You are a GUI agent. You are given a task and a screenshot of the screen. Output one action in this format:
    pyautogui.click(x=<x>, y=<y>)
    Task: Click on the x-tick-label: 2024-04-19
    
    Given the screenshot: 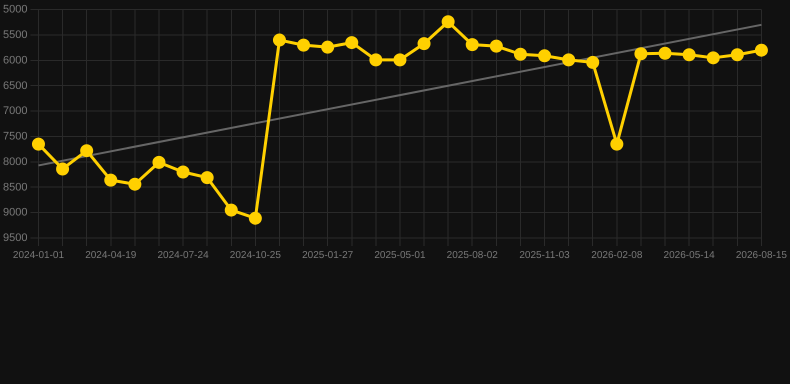 What is the action you would take?
    pyautogui.click(x=111, y=255)
    